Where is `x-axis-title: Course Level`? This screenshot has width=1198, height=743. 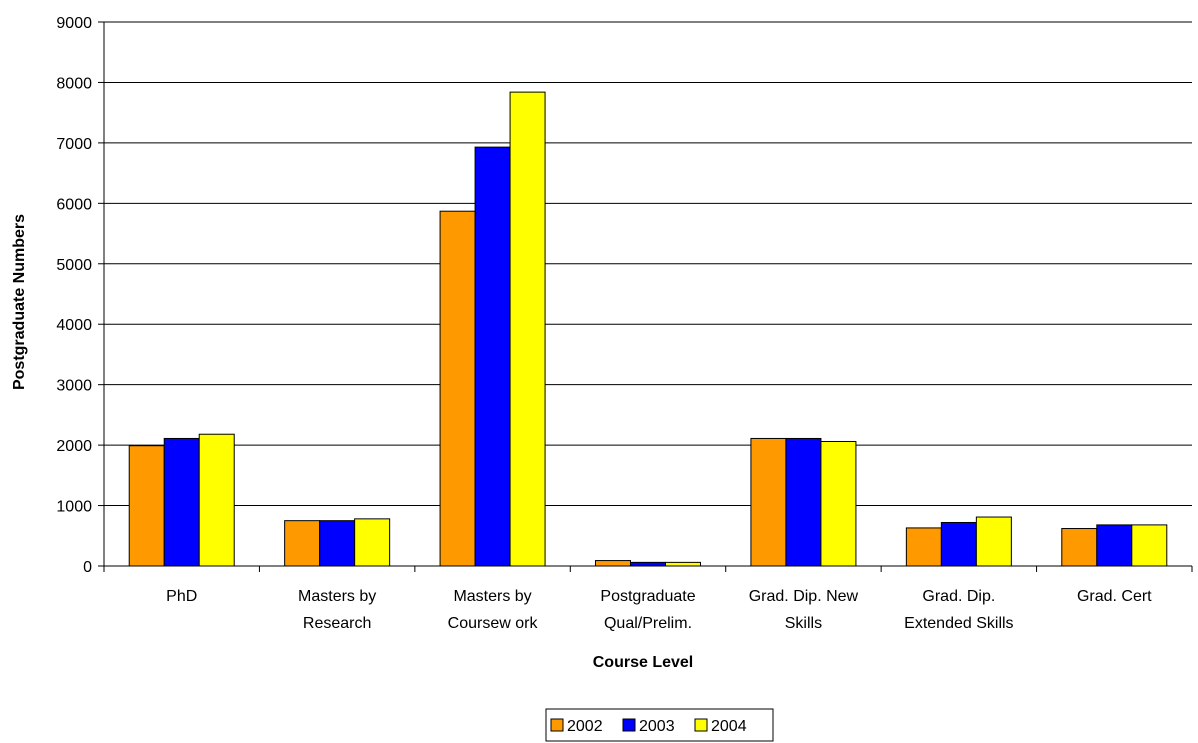 x-axis-title: Course Level is located at coordinates (643, 662).